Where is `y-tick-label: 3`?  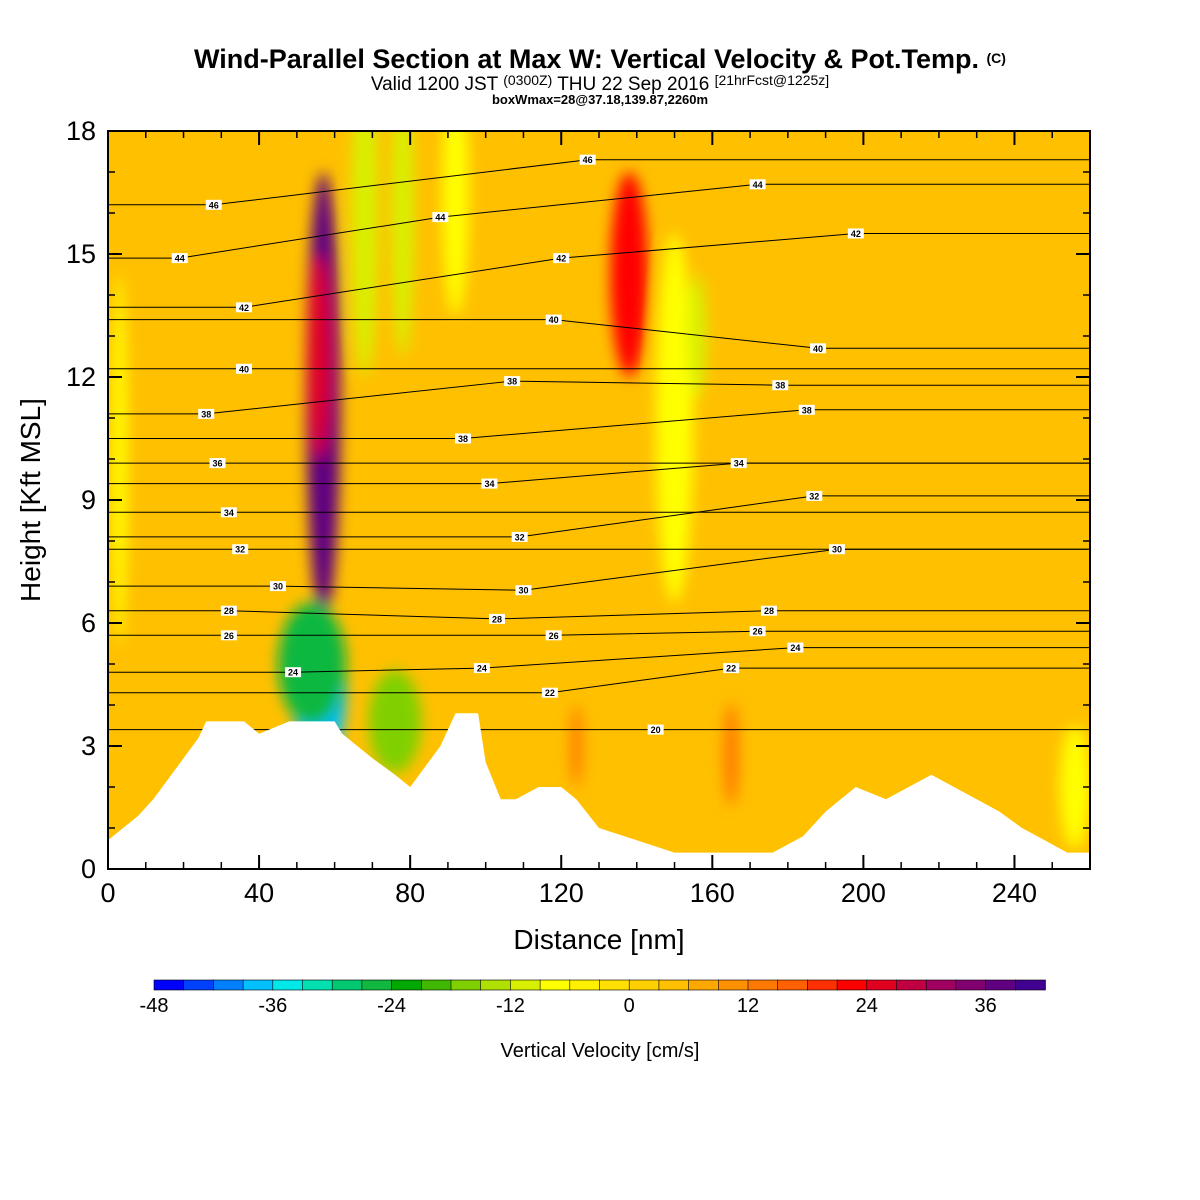
y-tick-label: 3 is located at coordinates (88, 746).